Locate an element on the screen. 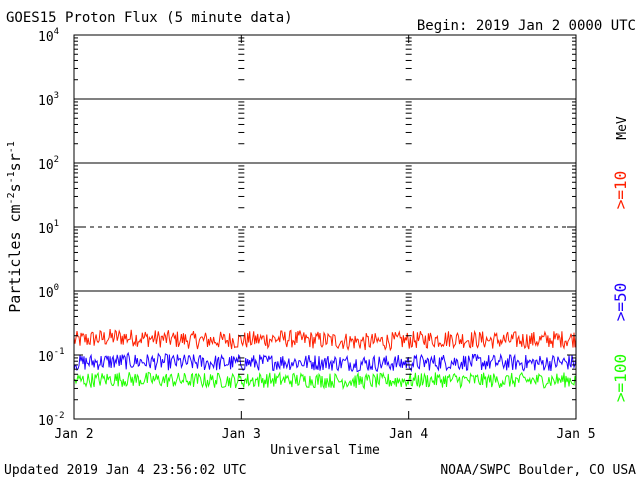 Image resolution: width=640 pixels, height=480 pixels. y-tick-label: 10⁴ is located at coordinates (48, 36).